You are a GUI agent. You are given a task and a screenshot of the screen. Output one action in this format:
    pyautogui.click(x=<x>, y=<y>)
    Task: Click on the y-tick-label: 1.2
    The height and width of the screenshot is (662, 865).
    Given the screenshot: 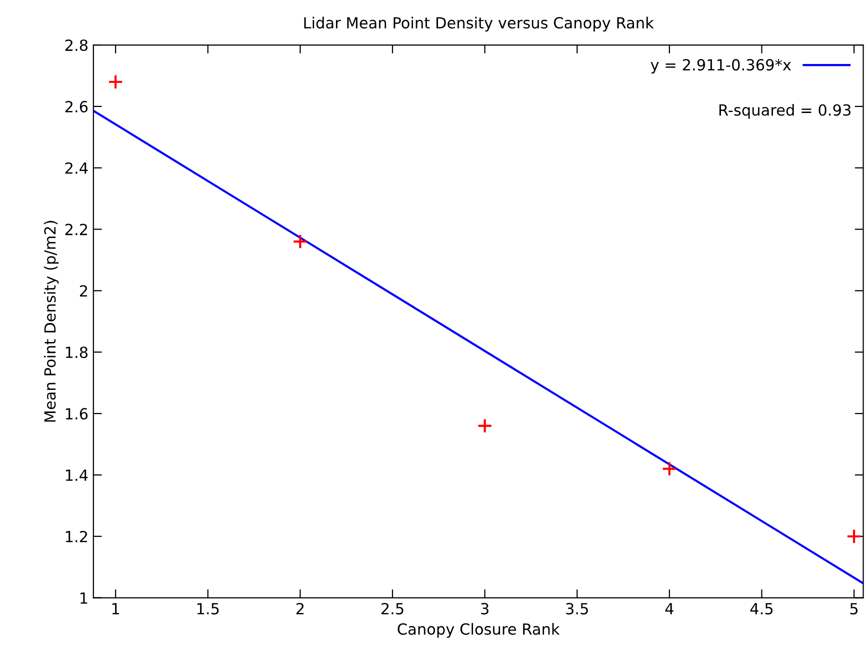 What is the action you would take?
    pyautogui.click(x=77, y=536)
    